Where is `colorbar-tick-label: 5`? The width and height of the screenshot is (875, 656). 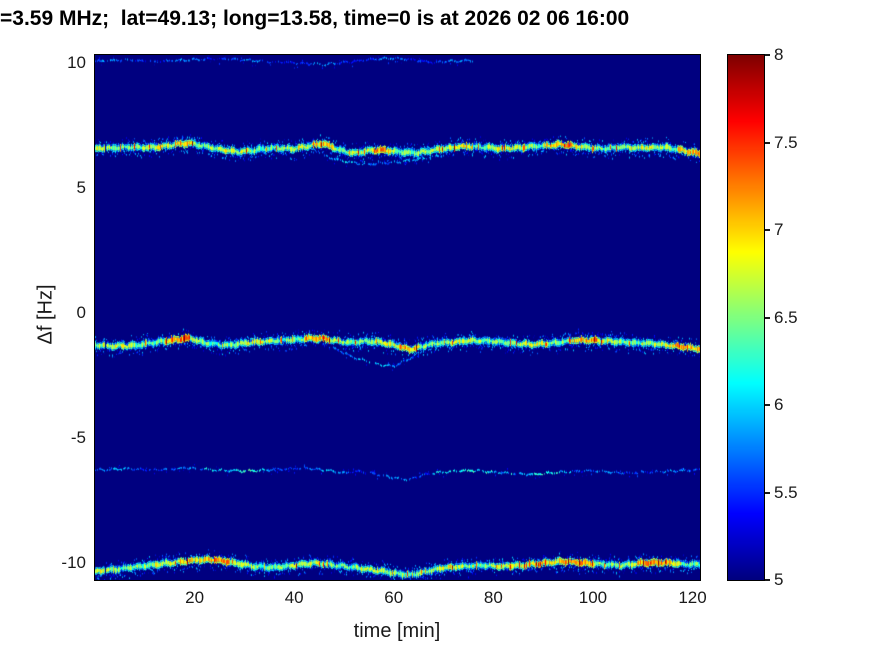
colorbar-tick-label: 5 is located at coordinates (779, 579).